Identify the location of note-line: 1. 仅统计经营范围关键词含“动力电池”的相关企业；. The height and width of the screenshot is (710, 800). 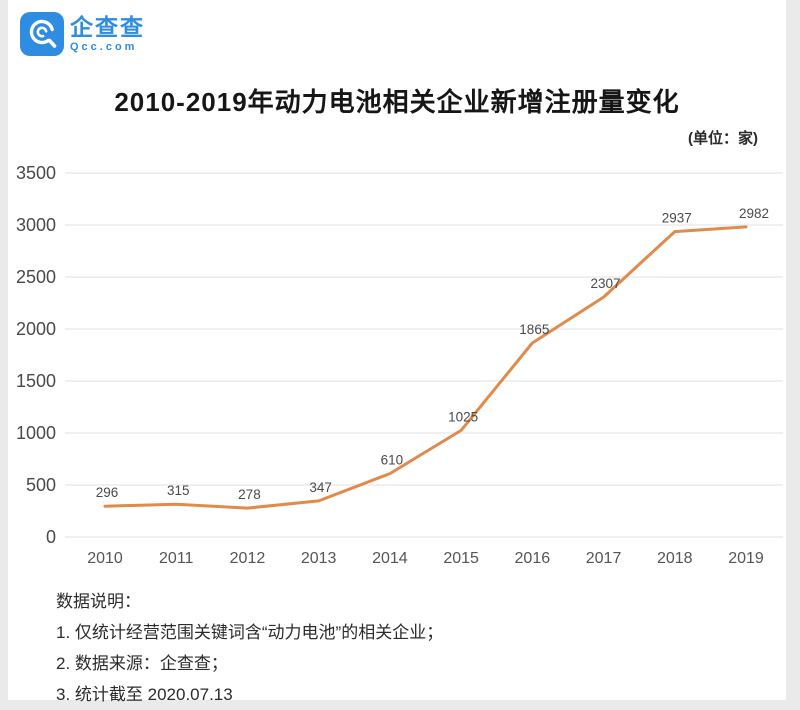
(250, 632).